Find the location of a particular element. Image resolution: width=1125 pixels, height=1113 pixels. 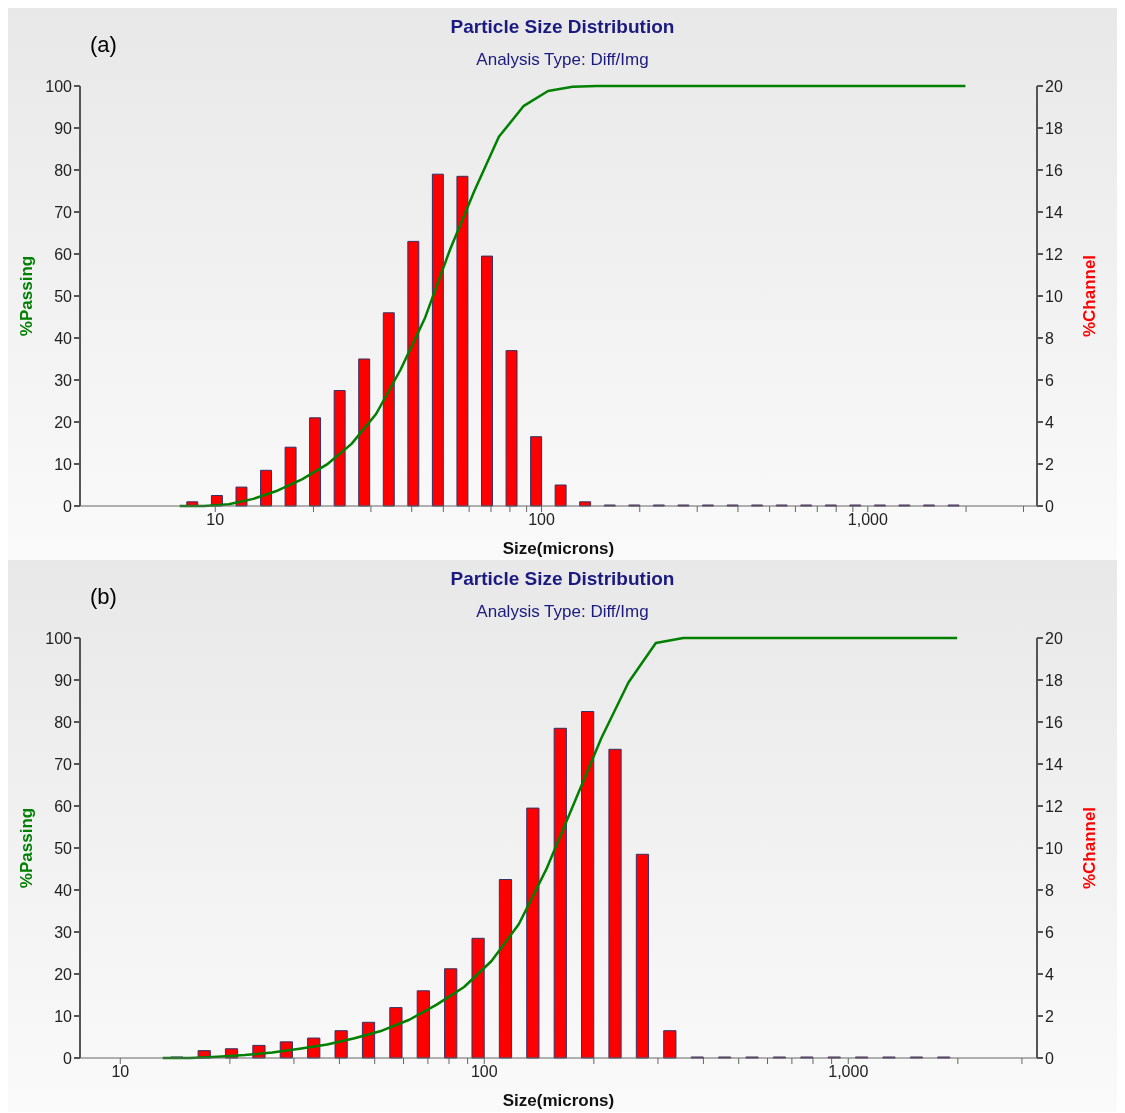

text: (a) is located at coordinates (103, 45).